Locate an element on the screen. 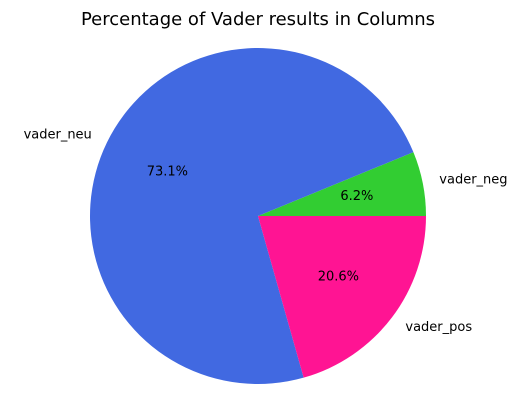 The height and width of the screenshot is (412, 522). pie-slice-vader-neg is located at coordinates (342, 184).